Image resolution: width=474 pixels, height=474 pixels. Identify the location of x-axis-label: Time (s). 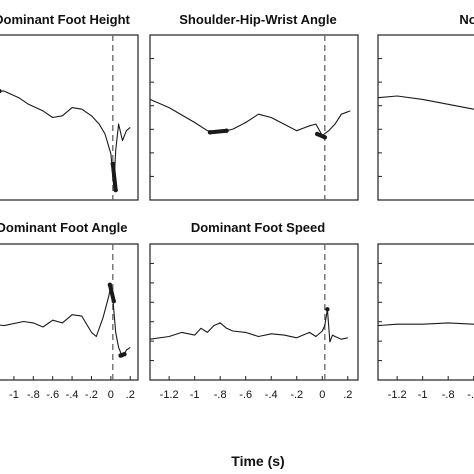
(257, 461).